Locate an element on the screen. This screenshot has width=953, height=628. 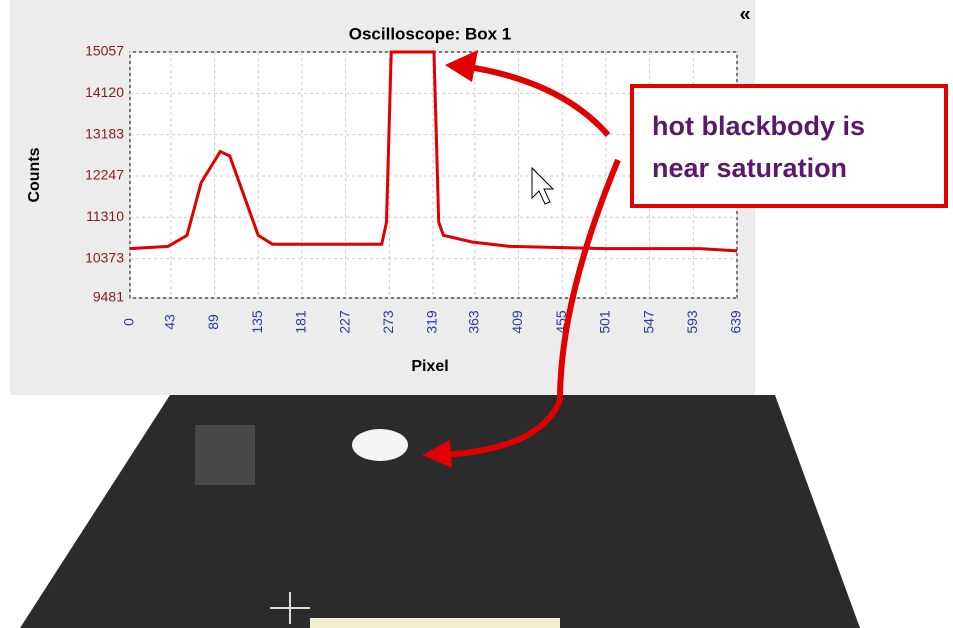
x-tick-label: 181 is located at coordinates (301, 322).